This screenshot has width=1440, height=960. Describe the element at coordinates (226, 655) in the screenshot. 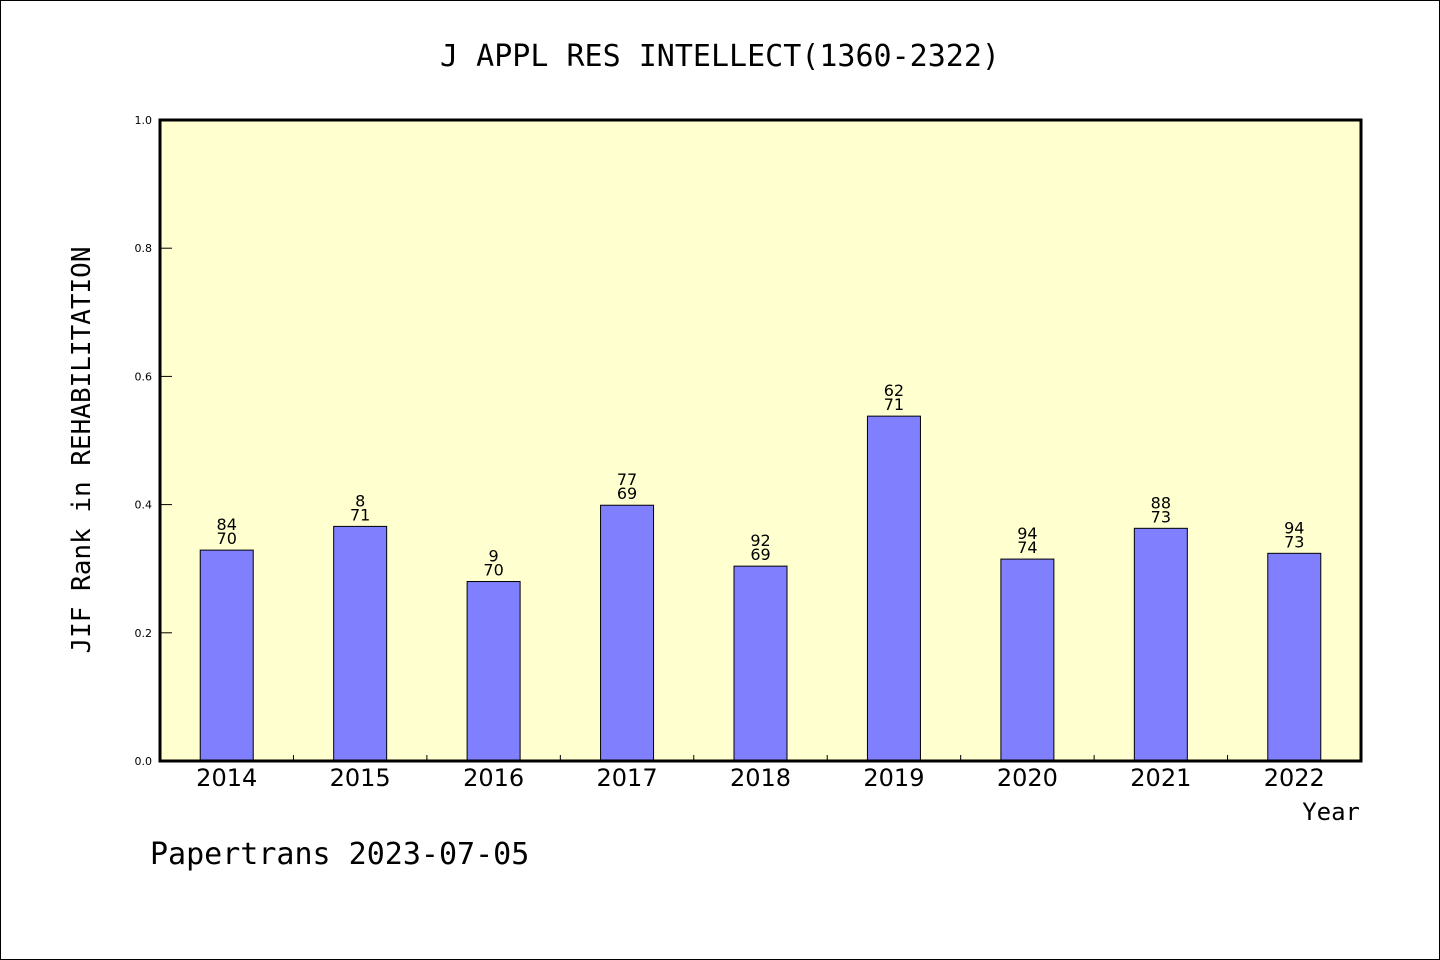

I see `bar-2014` at that location.